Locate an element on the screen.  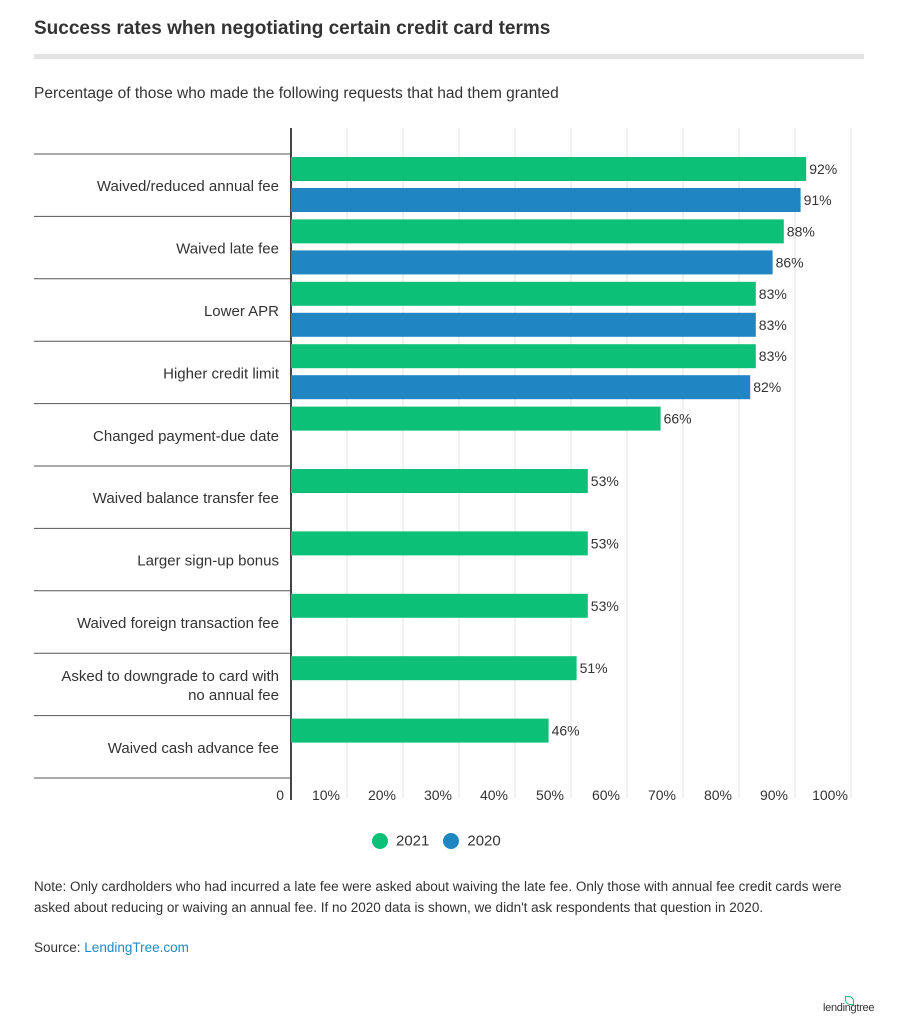
source-link: LendingTree.com is located at coordinates (136, 947).